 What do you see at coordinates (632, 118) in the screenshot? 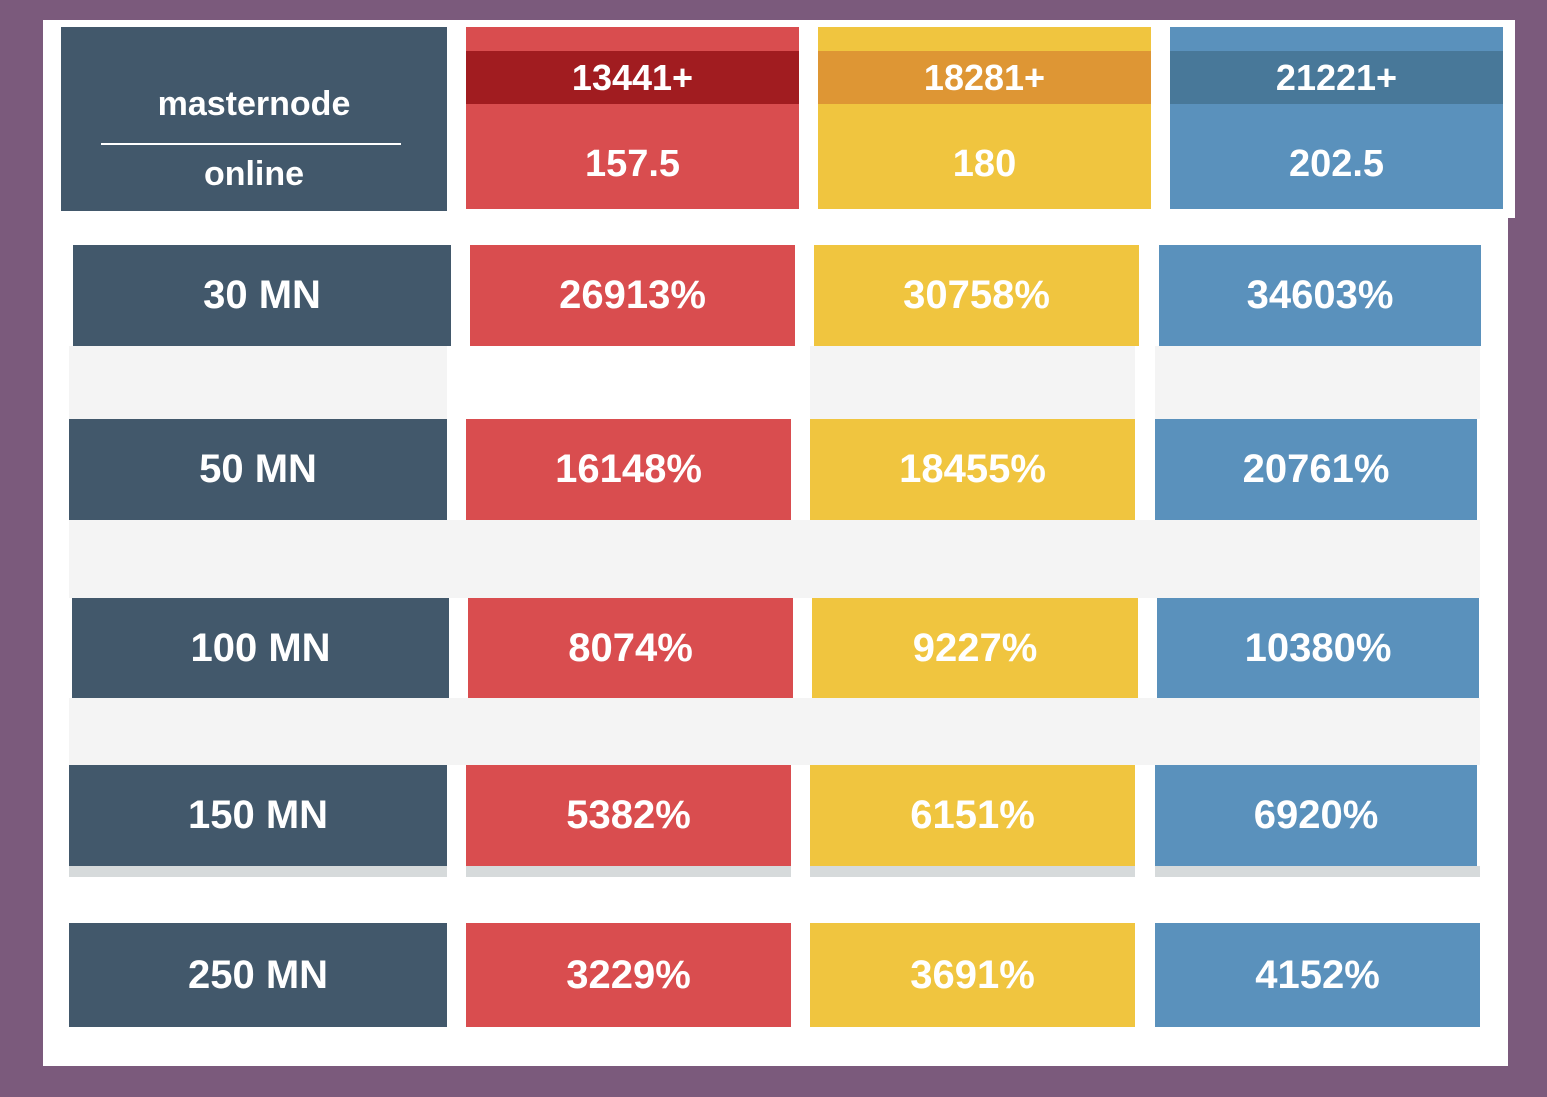
I see `tier-header-1: 13441+ 157.5` at bounding box center [632, 118].